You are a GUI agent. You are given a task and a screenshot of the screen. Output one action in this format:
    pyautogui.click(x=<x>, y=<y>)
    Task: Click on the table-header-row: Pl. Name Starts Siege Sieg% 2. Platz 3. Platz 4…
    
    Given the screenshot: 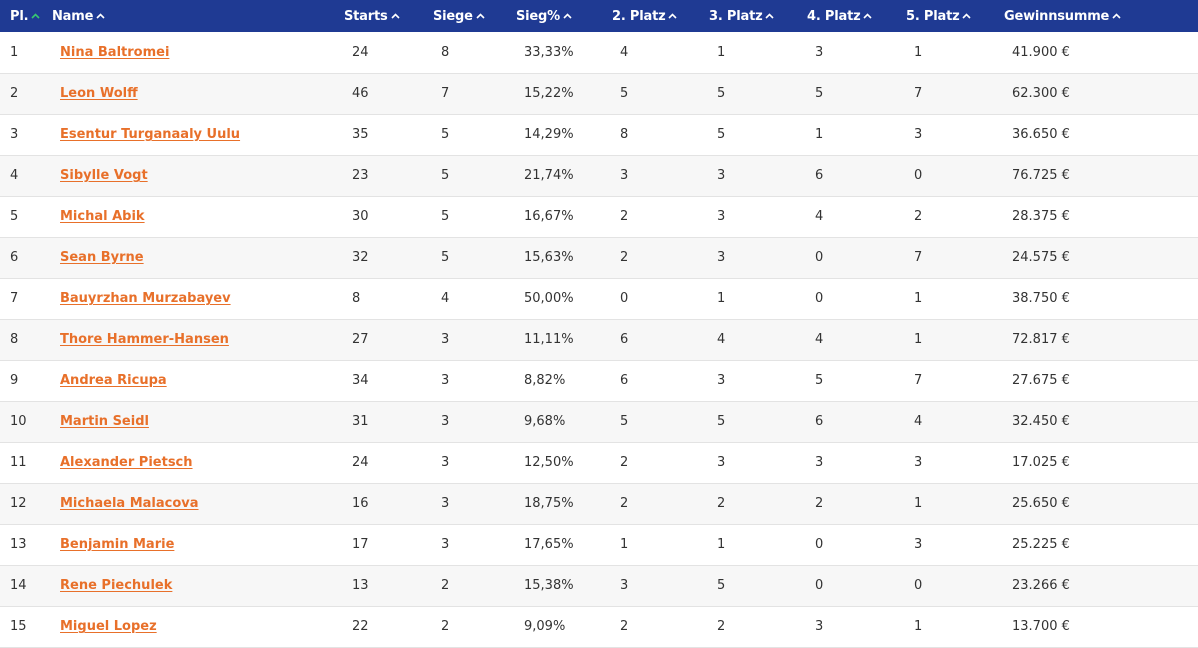 What is the action you would take?
    pyautogui.click(x=599, y=16)
    